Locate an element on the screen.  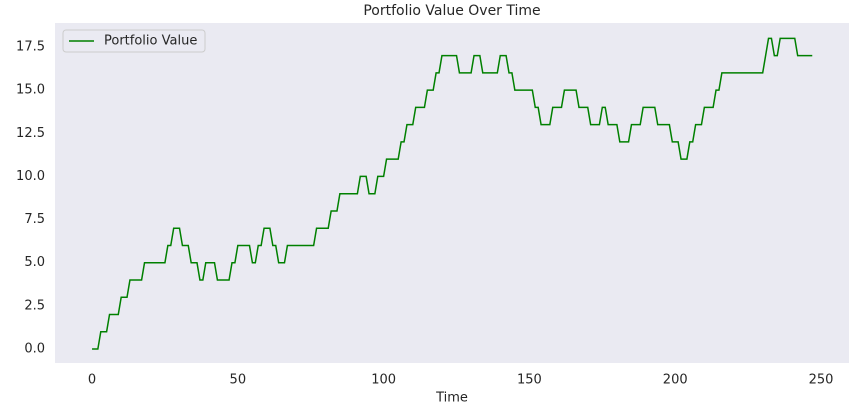
chart-title: Portfolio Value Over Time is located at coordinates (451, 11).